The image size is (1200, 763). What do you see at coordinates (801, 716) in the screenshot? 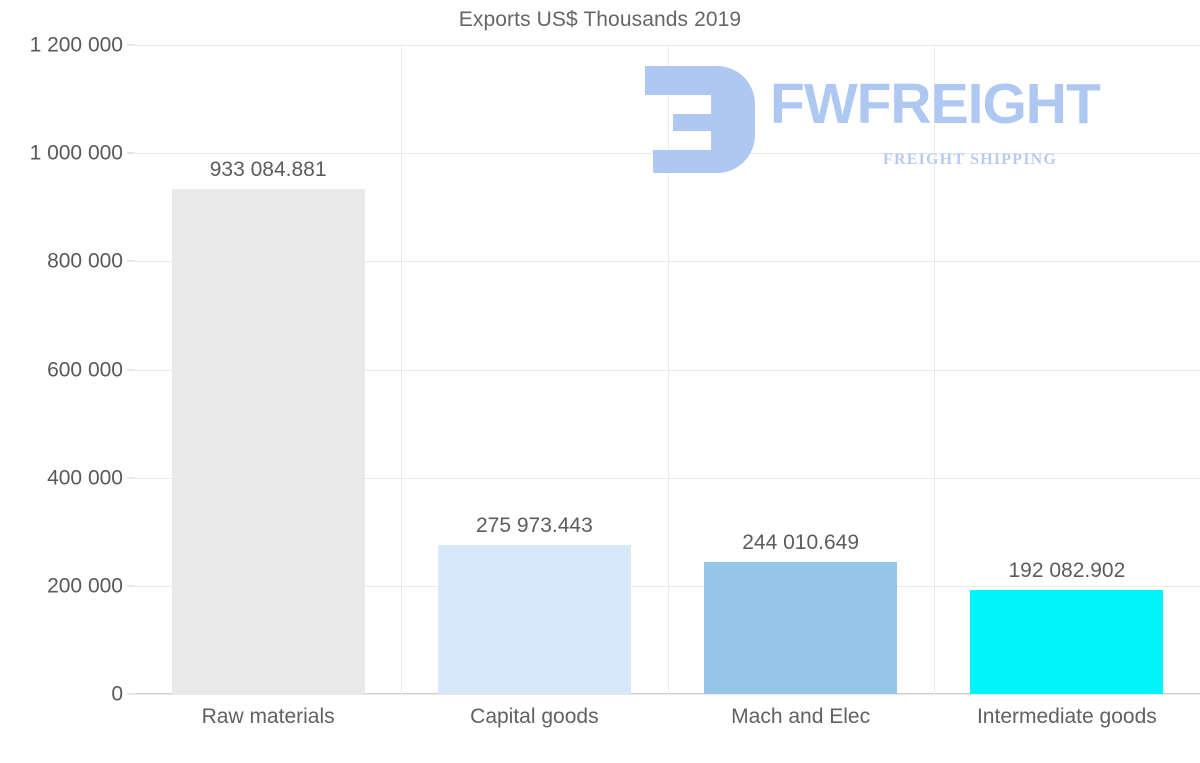
I see `x-axis-tick-label: Mach and Elec` at bounding box center [801, 716].